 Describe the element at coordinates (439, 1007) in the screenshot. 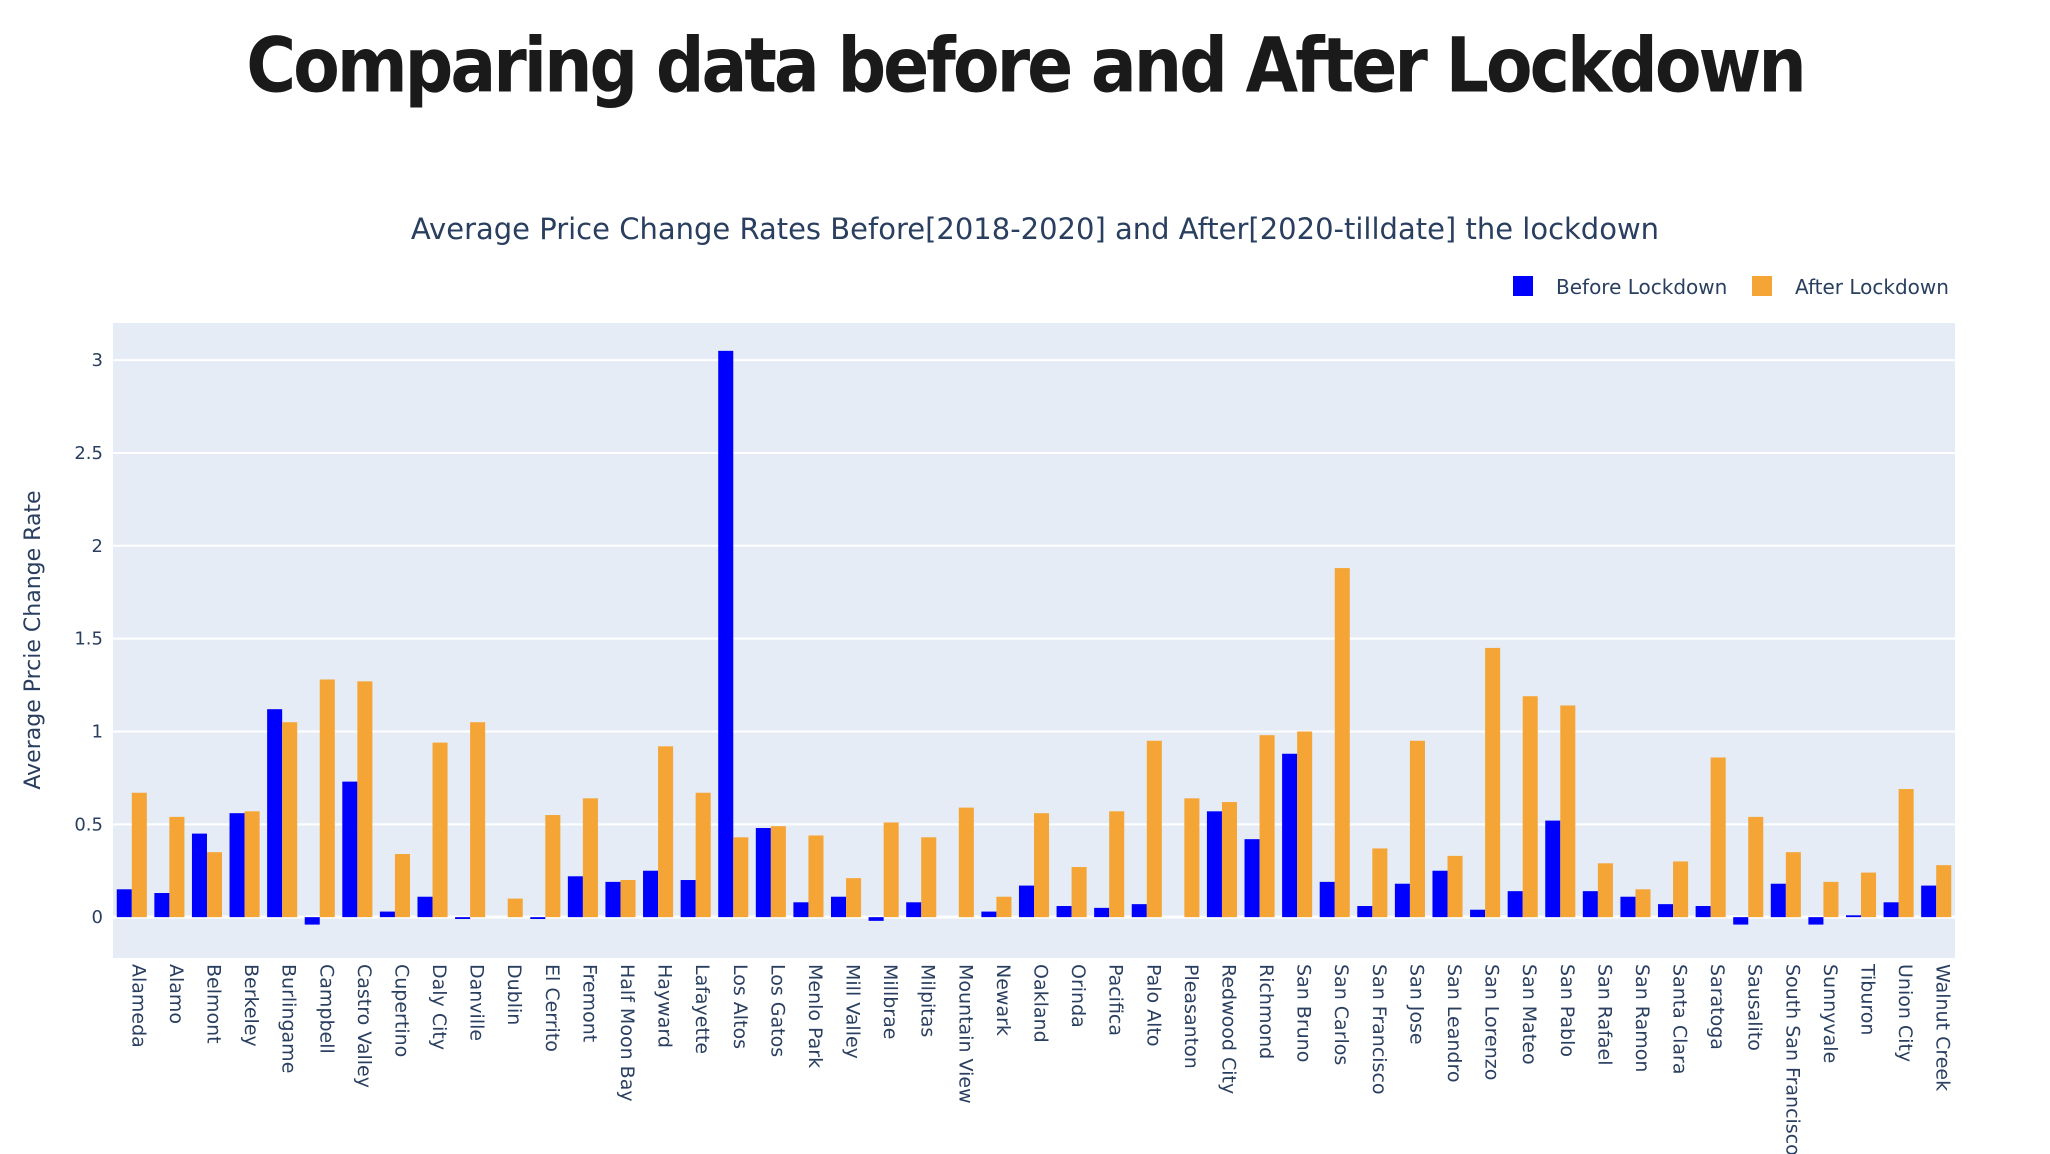

I see `x-tick-label: Daly City` at that location.